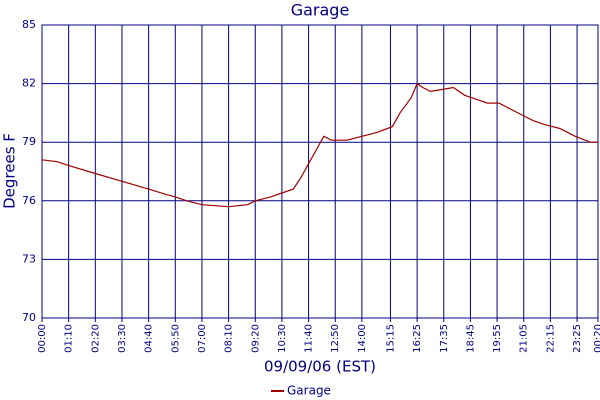  Describe the element at coordinates (29, 24) in the screenshot. I see `y-tick-label: 85` at that location.